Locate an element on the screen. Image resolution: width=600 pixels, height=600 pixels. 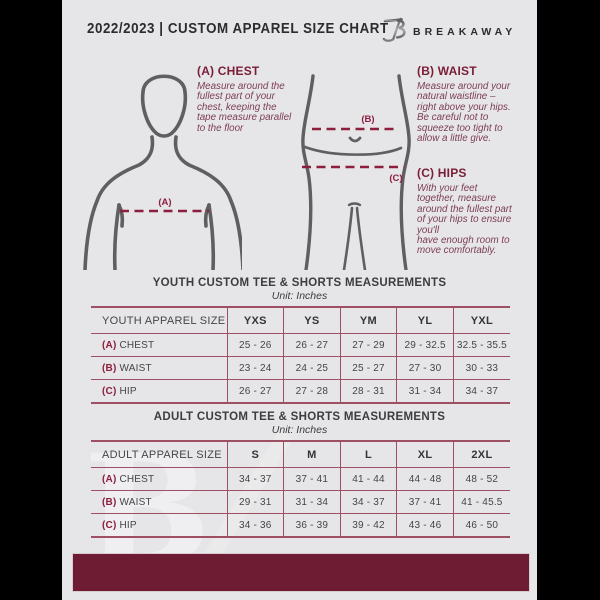
youth-size-col-ym: YM is located at coordinates (368, 320).